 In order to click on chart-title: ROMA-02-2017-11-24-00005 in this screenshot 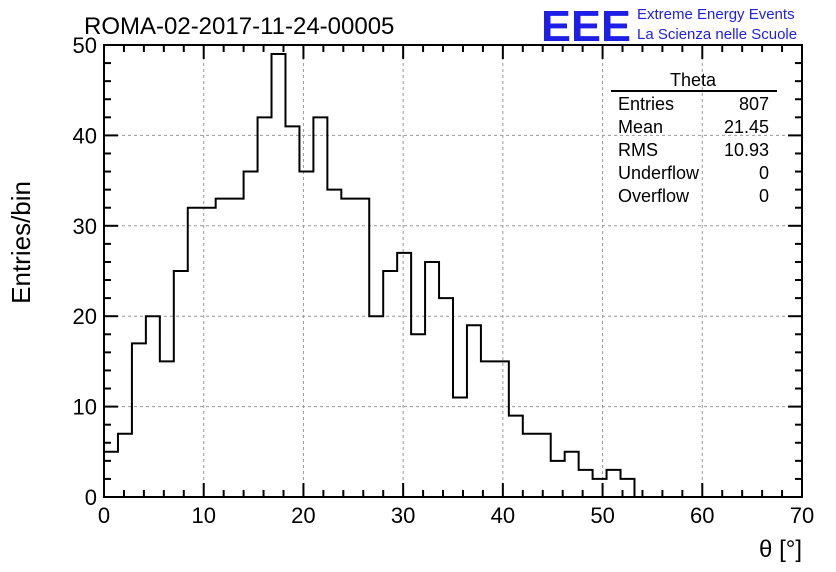, I will do `click(239, 26)`.